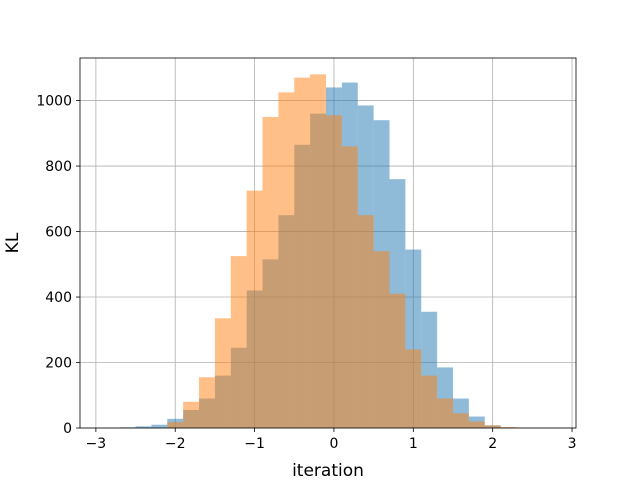  I want to click on y-tick-label: 1000, so click(54, 102).